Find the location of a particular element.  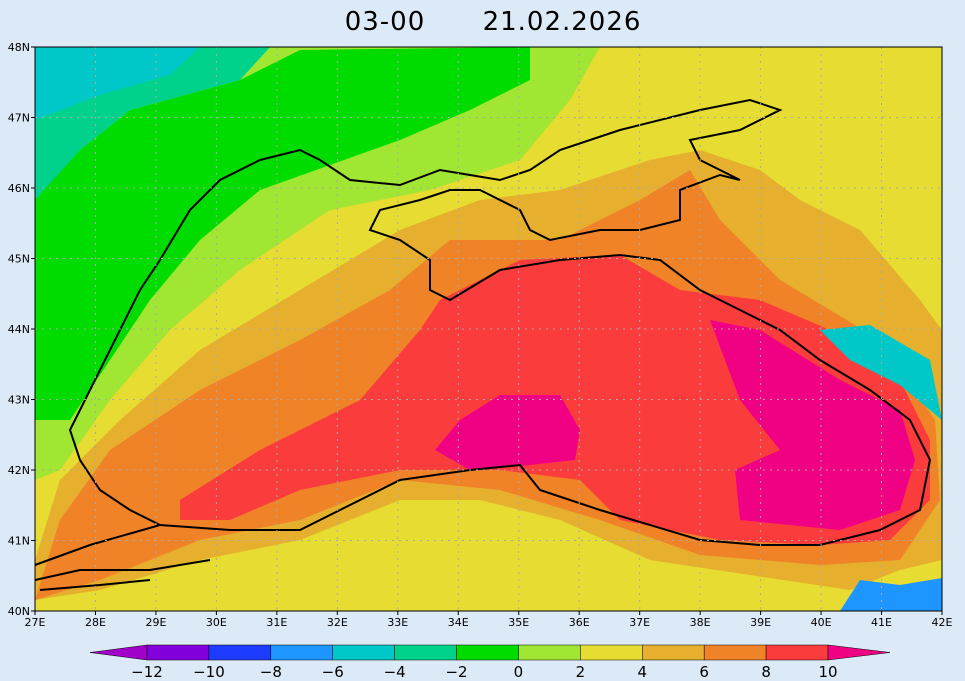

y-tick-label: 46N is located at coordinates (19, 188).